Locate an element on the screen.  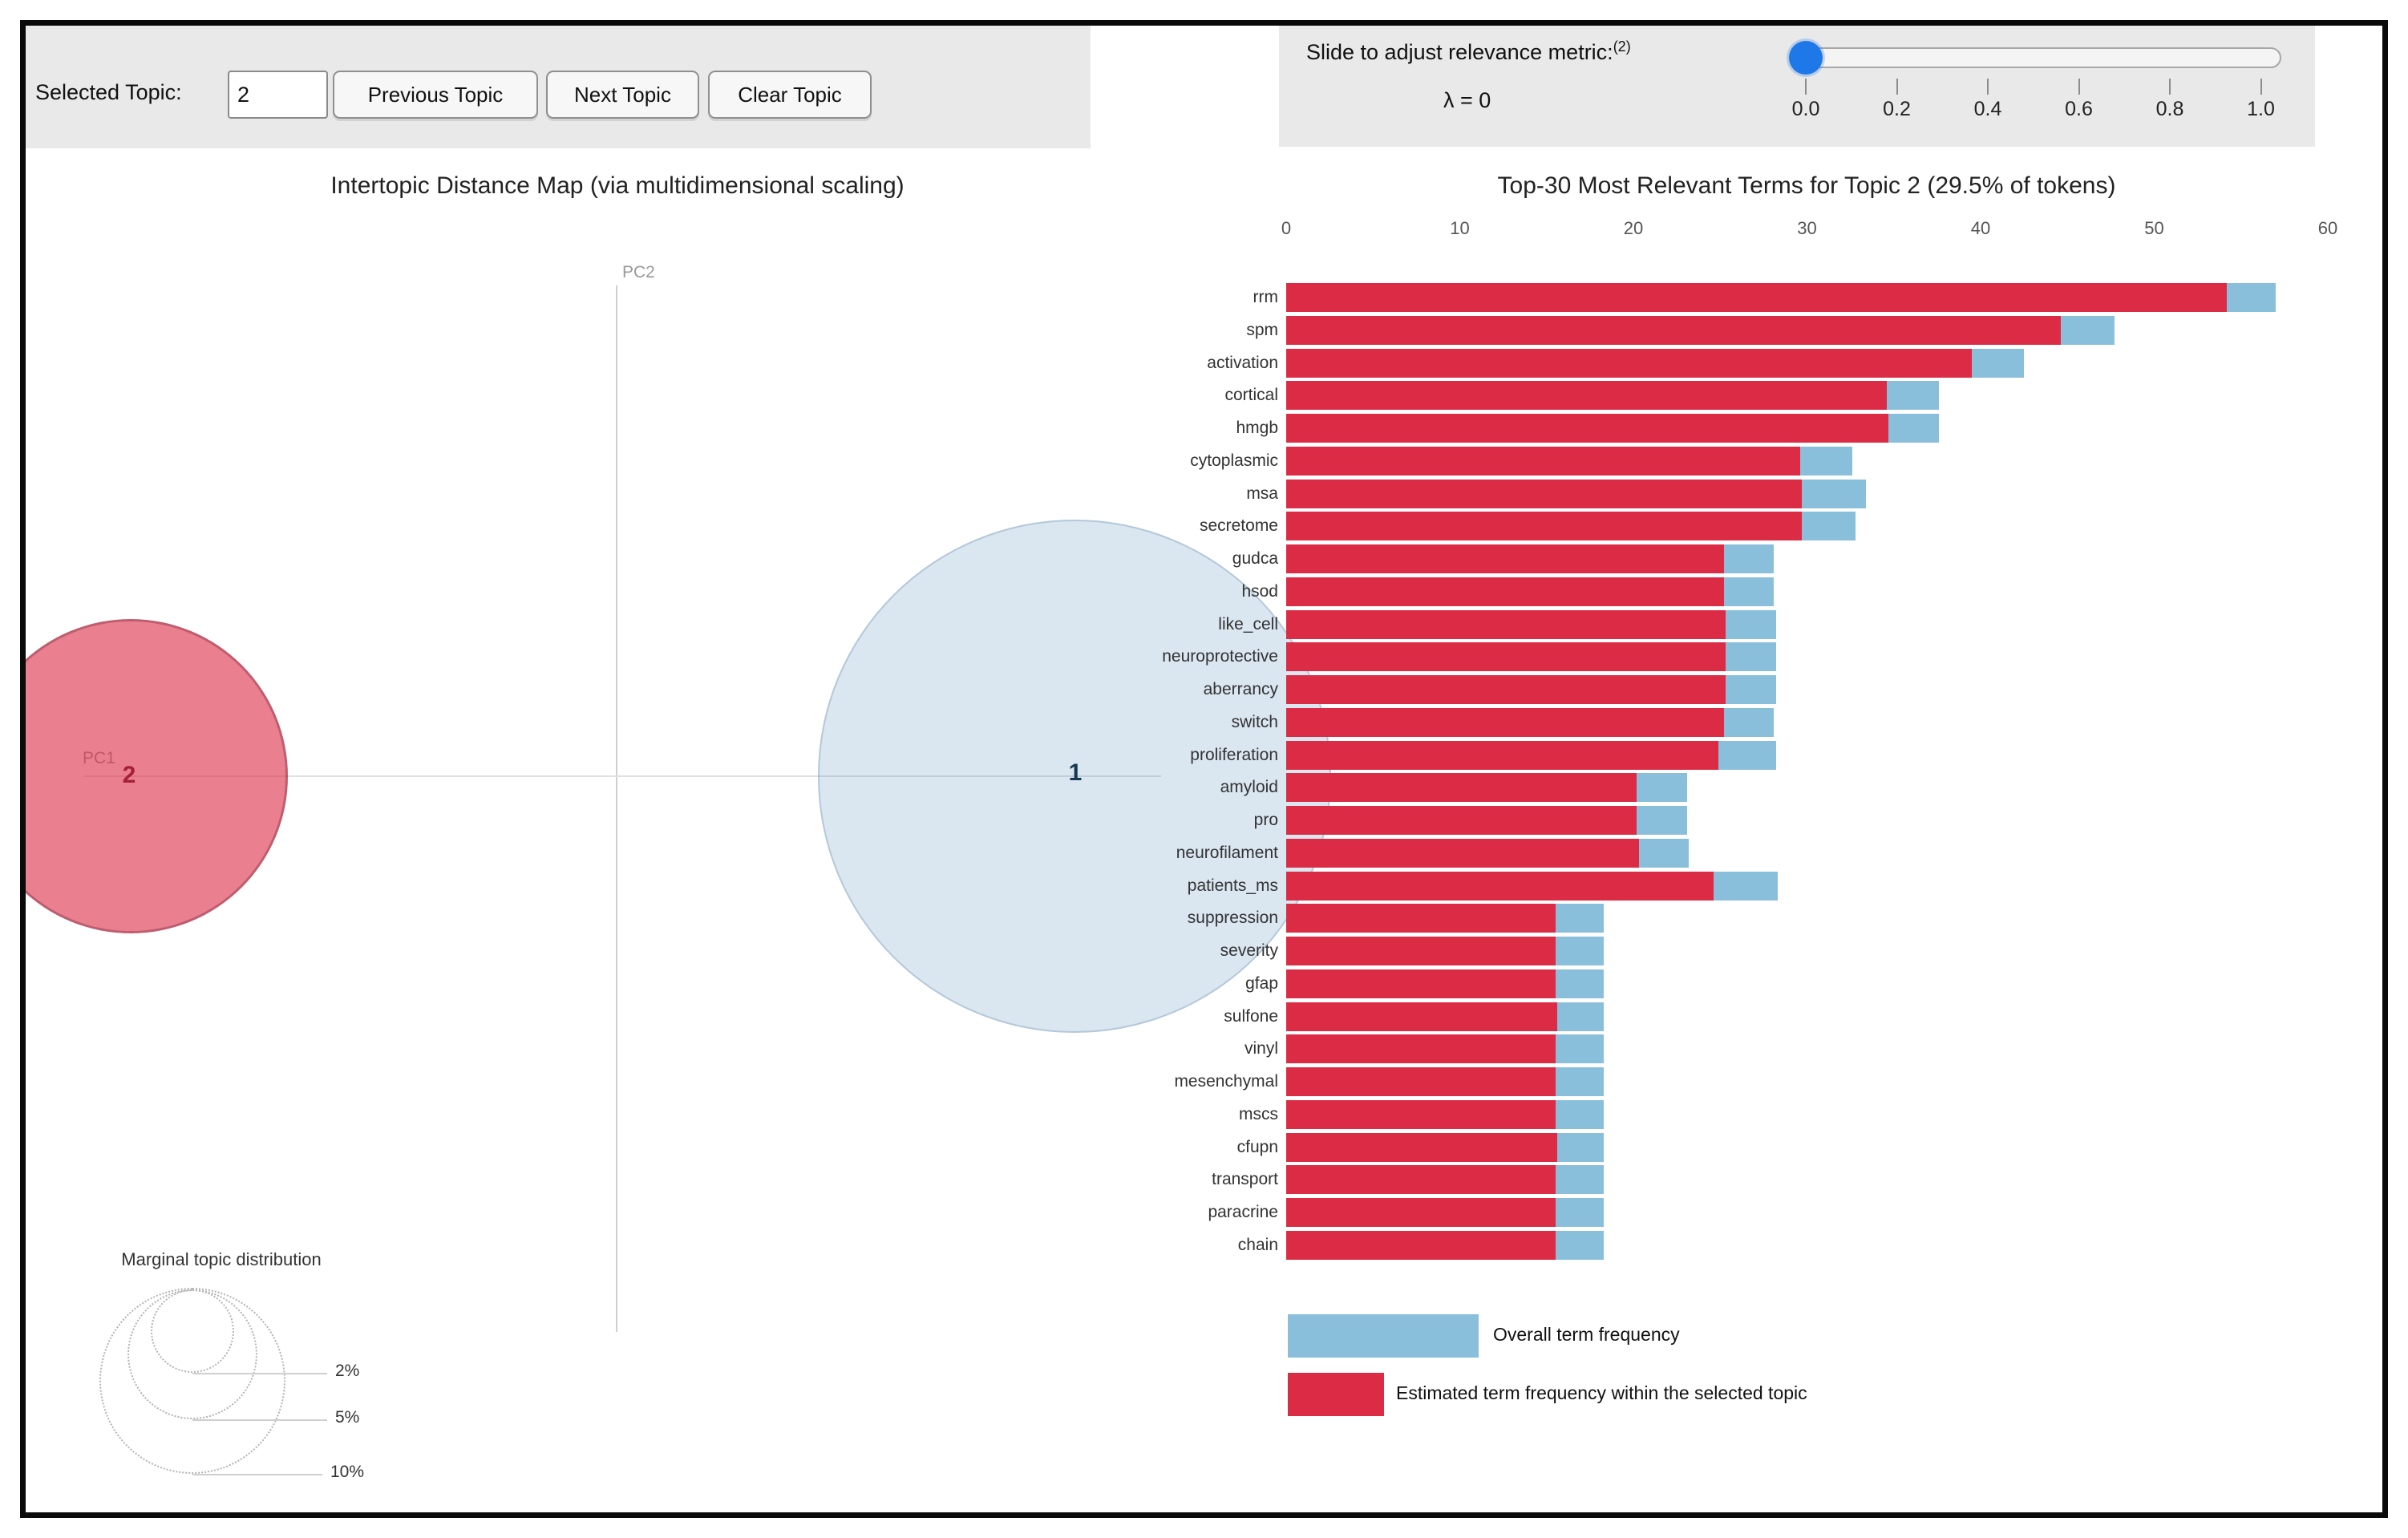
term-label: gfap is located at coordinates (1261, 983).